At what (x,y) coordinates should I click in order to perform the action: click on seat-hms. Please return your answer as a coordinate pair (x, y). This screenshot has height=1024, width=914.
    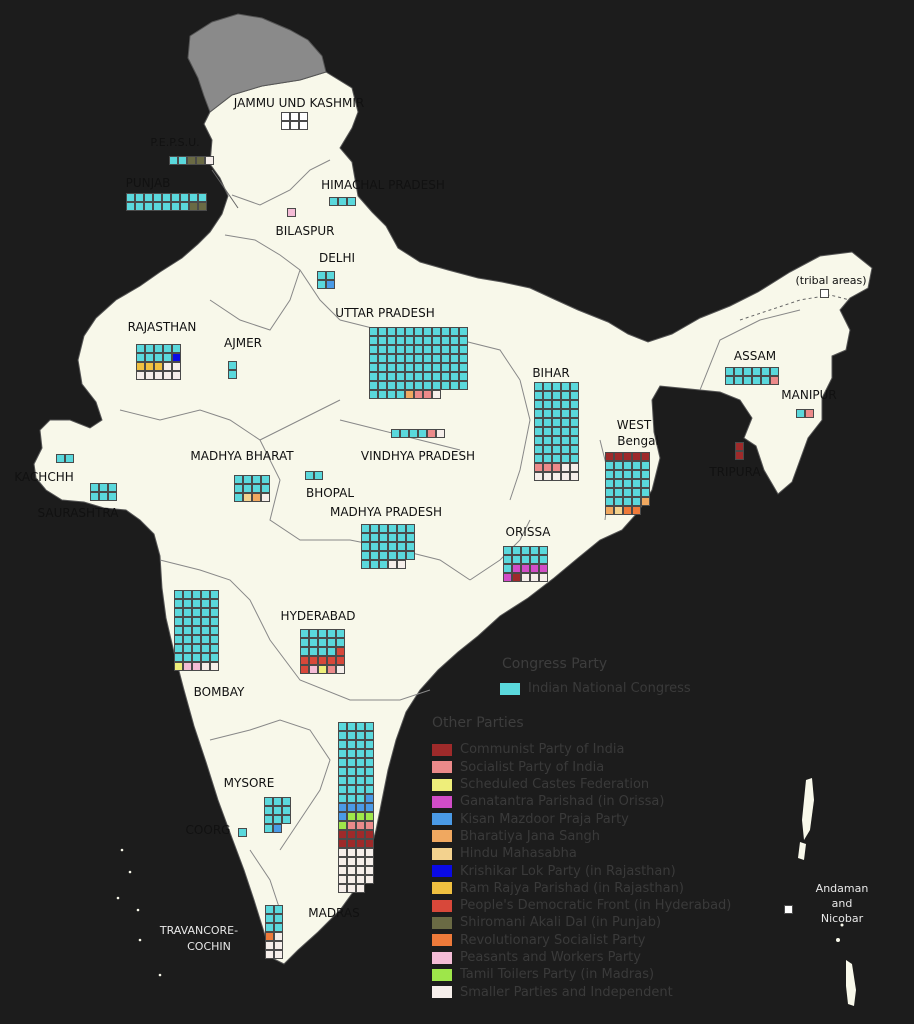
    Looking at the image, I should click on (618, 510).